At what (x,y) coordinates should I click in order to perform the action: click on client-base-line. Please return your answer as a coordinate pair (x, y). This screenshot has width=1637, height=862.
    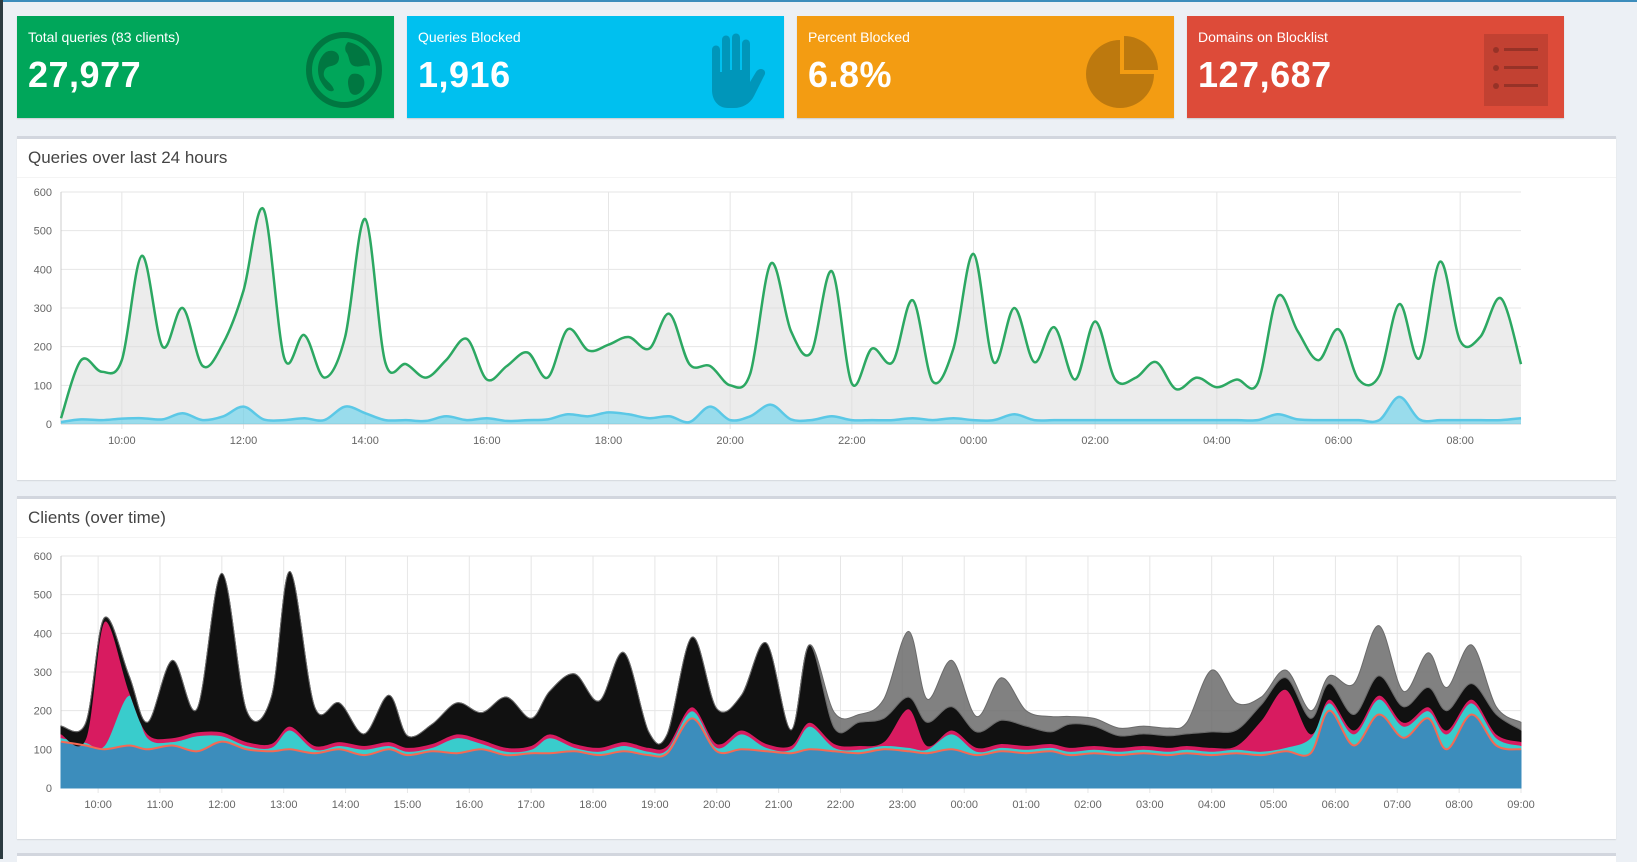
    Looking at the image, I should click on (791, 733).